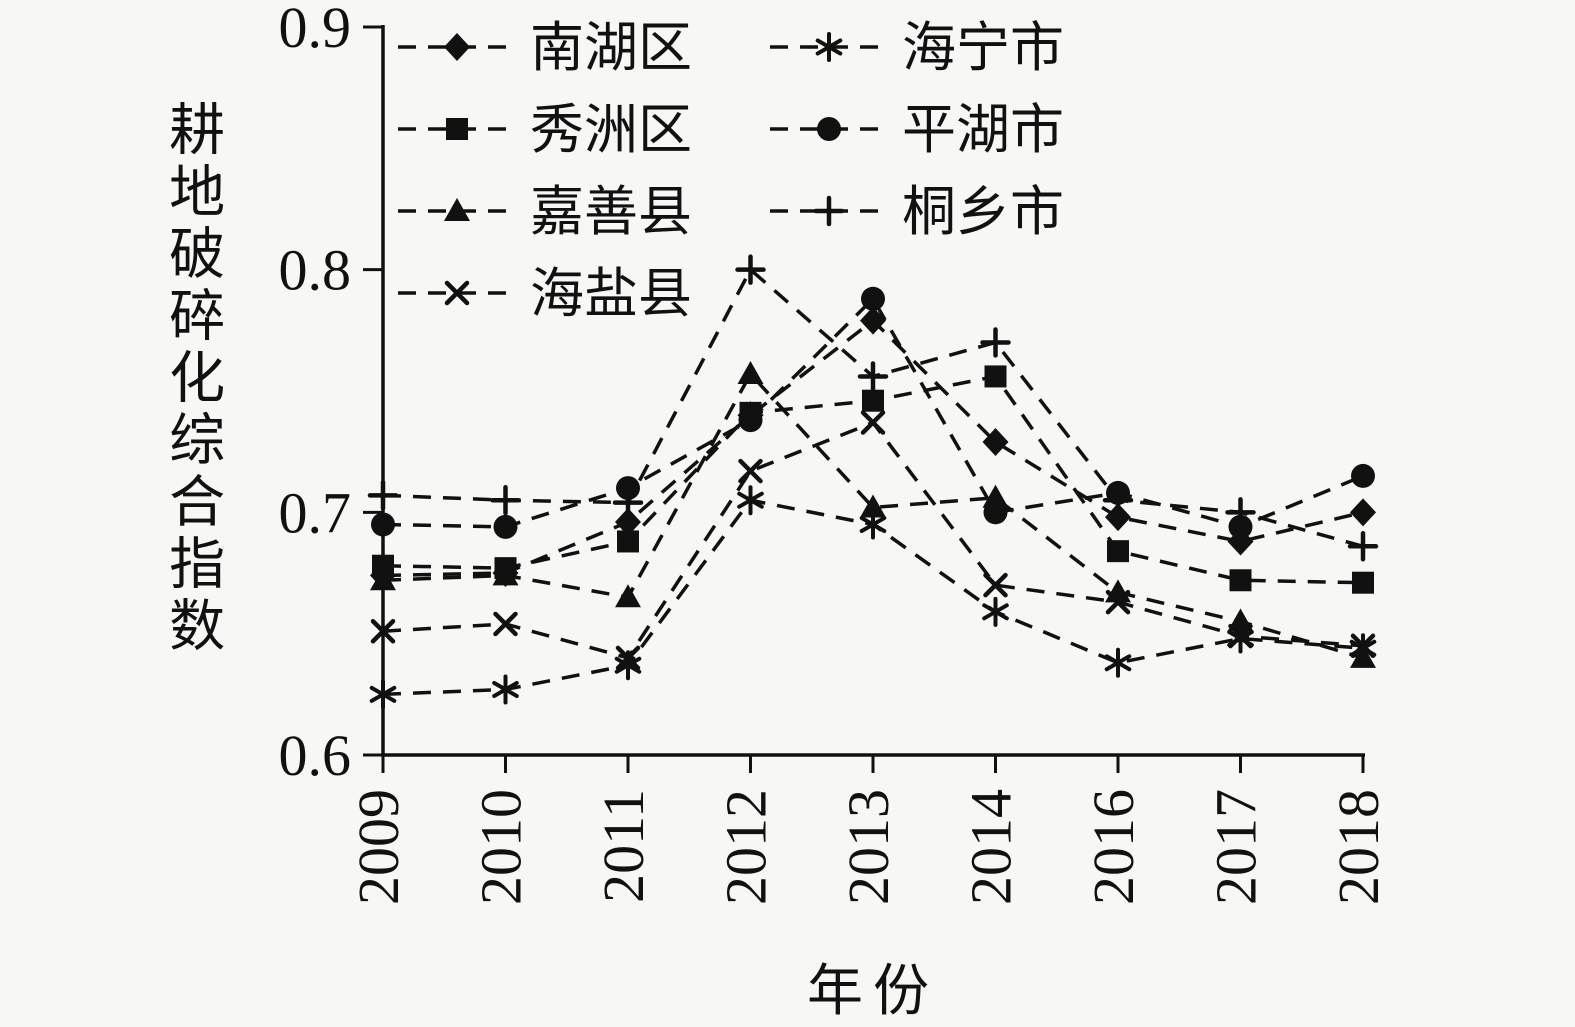  I want to click on x-tick-label: 2018, so click(1358, 847).